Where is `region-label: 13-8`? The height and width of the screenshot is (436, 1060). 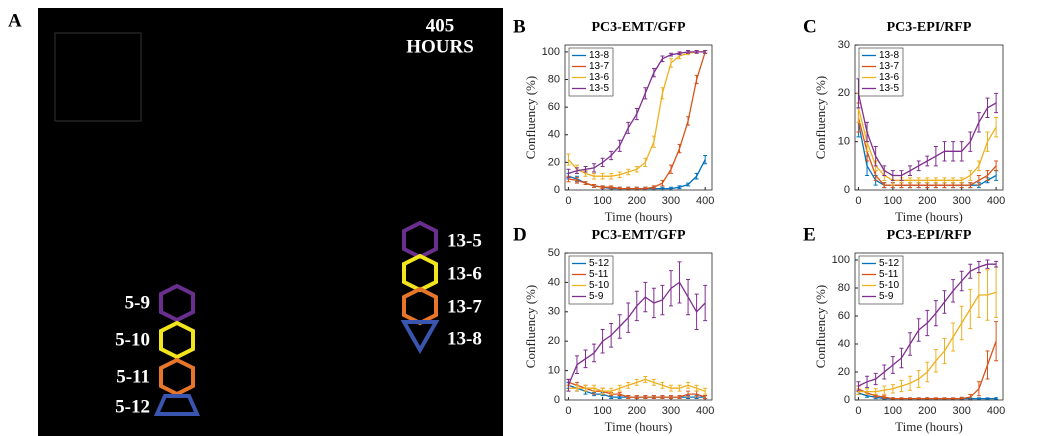 region-label: 13-8 is located at coordinates (464, 338).